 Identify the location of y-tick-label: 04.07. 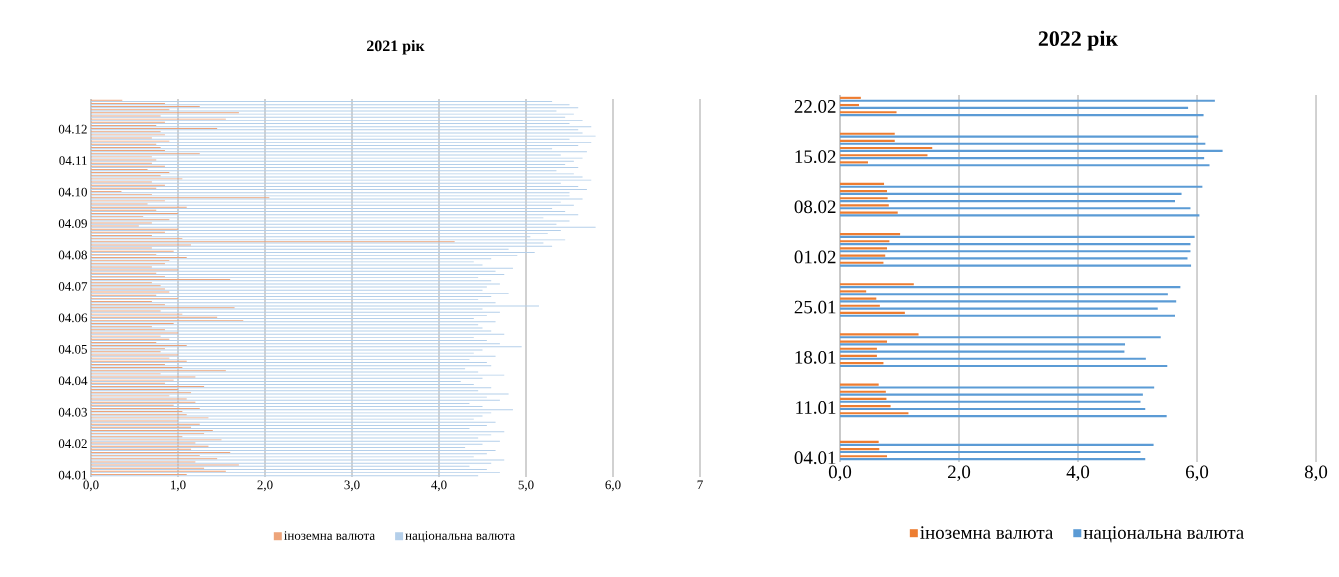
(73, 286).